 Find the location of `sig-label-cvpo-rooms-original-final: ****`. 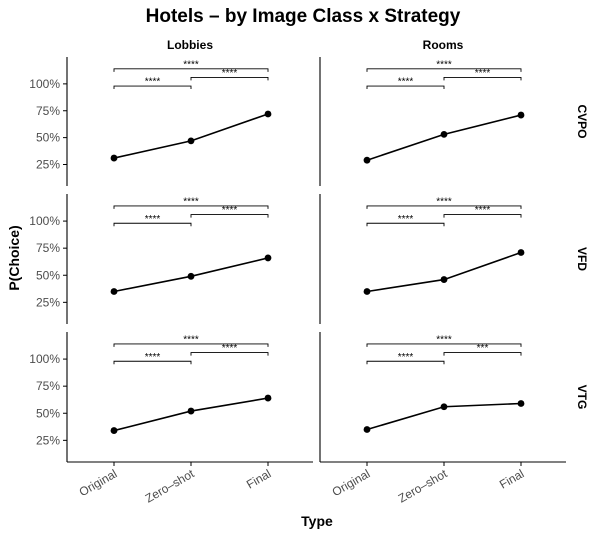

sig-label-cvpo-rooms-original-final: **** is located at coordinates (444, 64).